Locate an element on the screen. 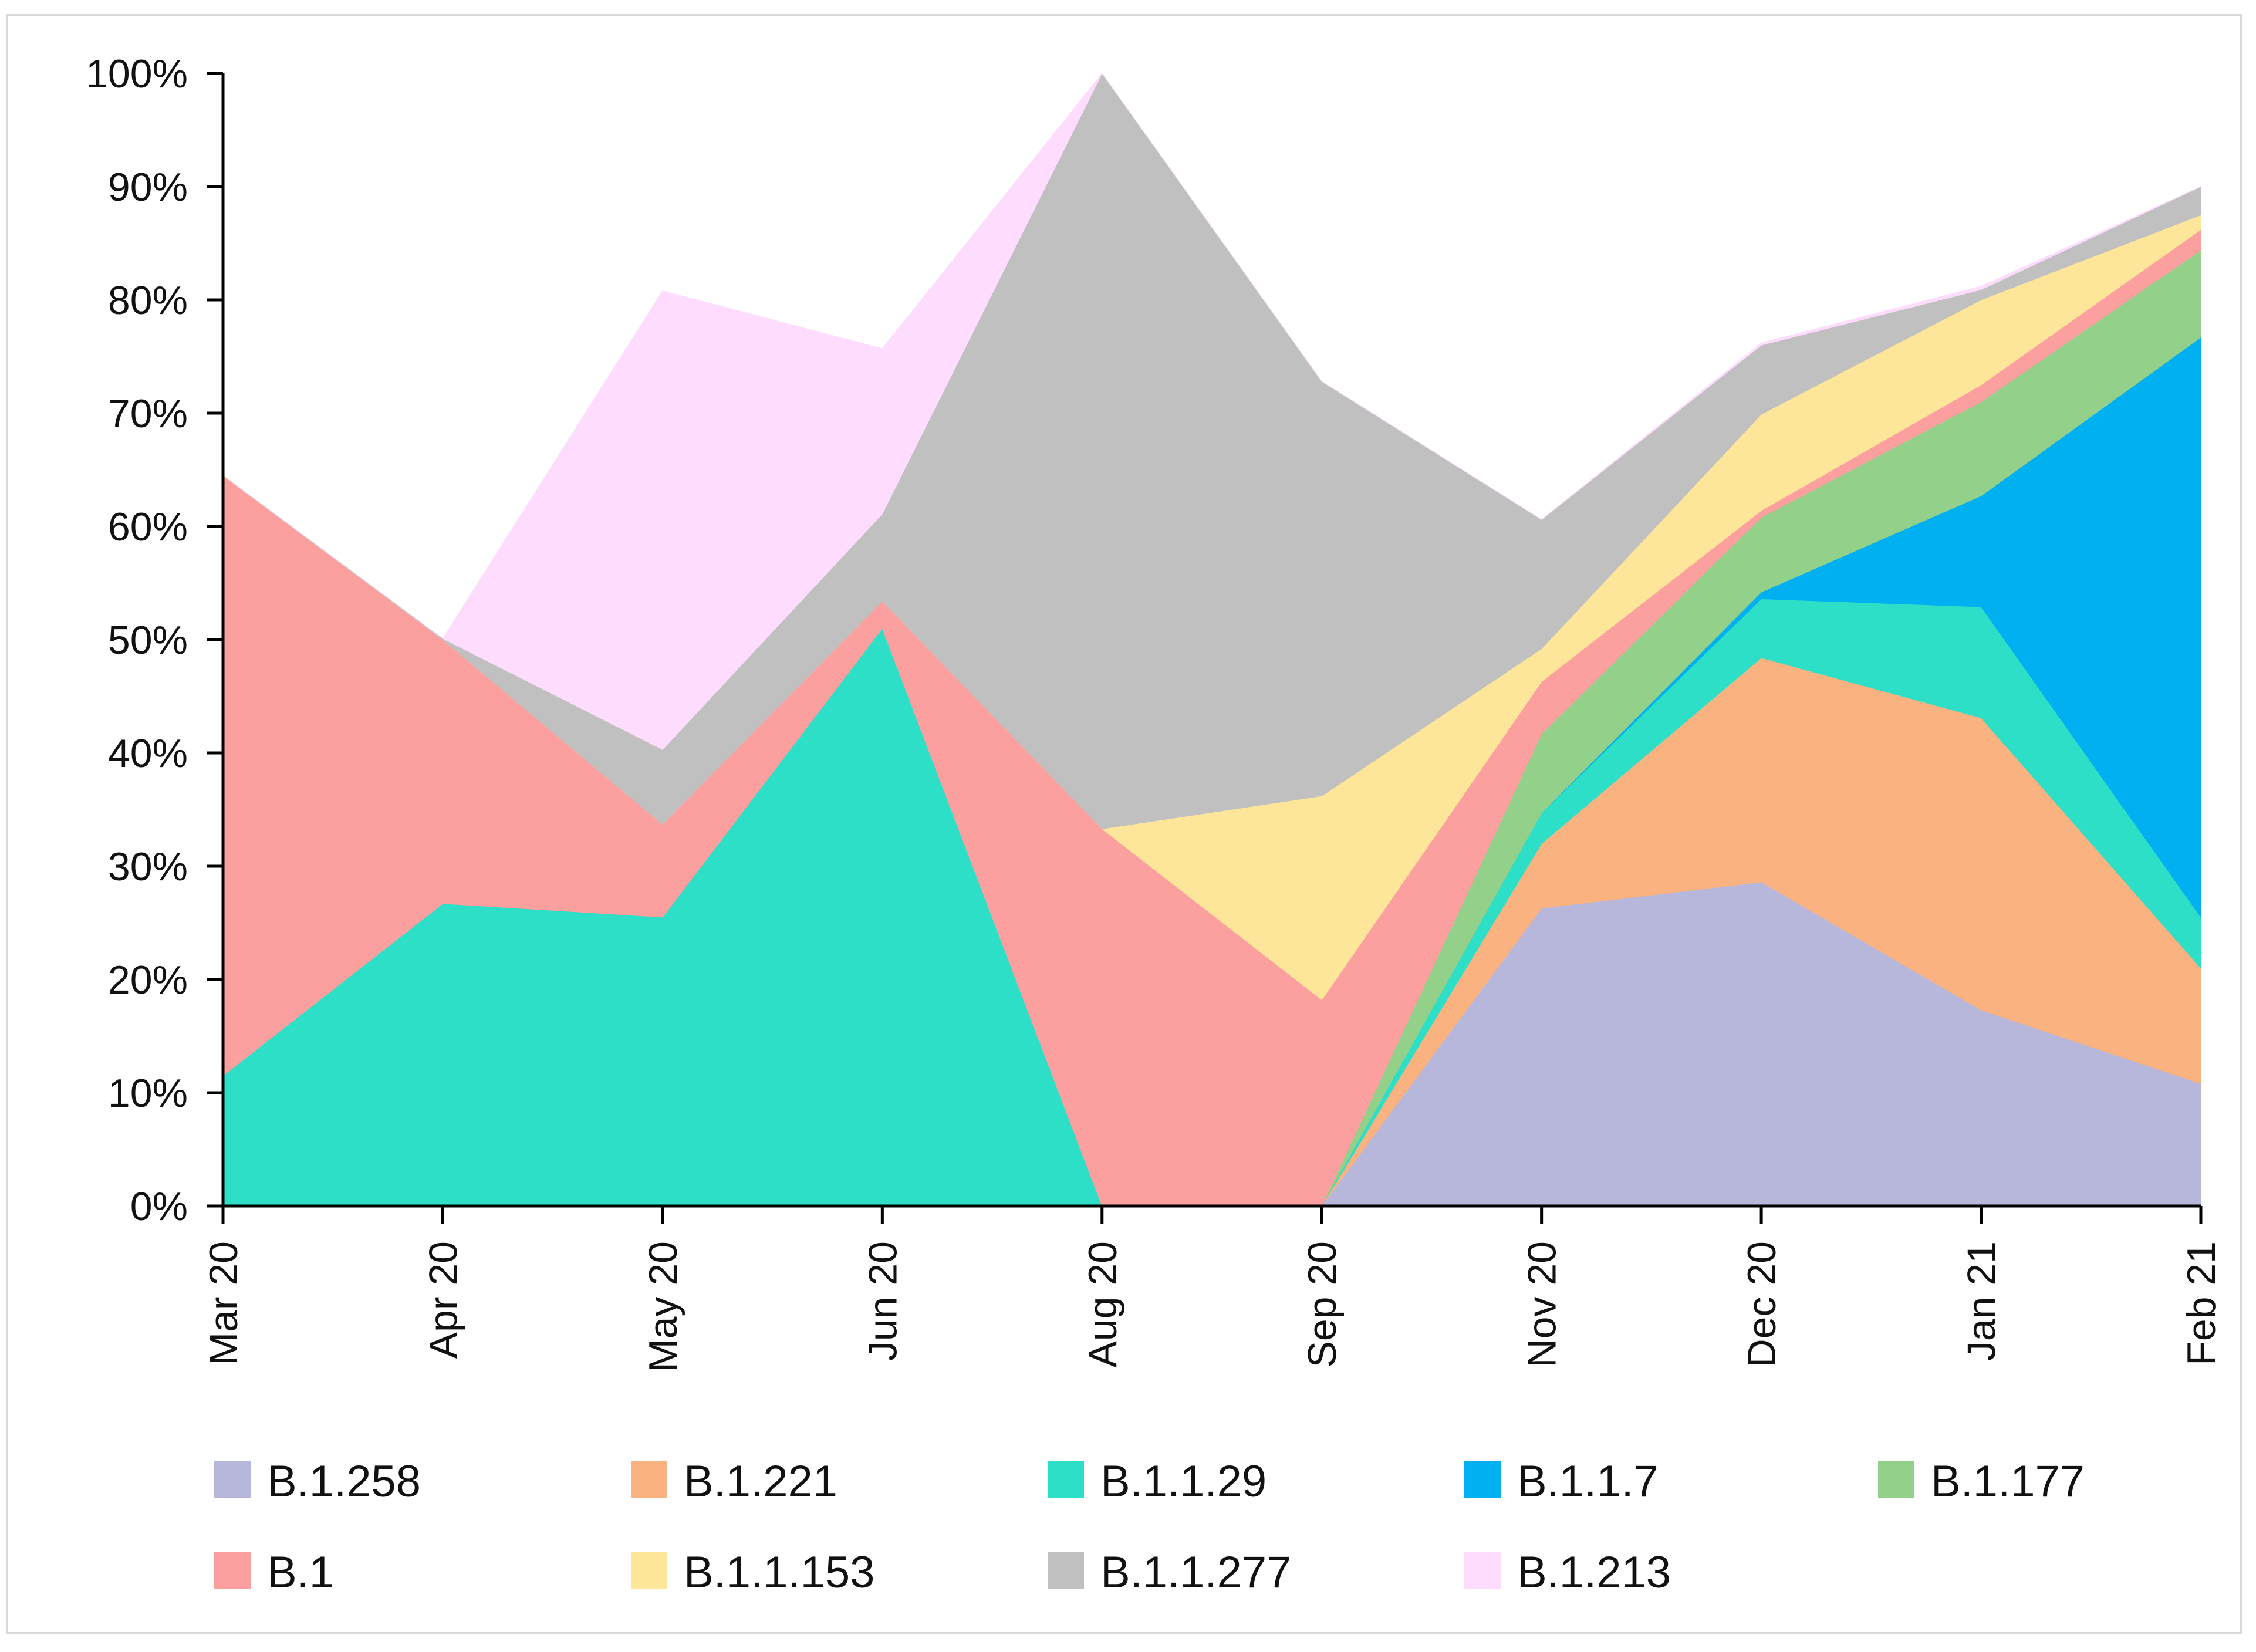 The width and height of the screenshot is (2256, 1652). legend-item-b-1-177: B.1.177 is located at coordinates (1981, 1481).